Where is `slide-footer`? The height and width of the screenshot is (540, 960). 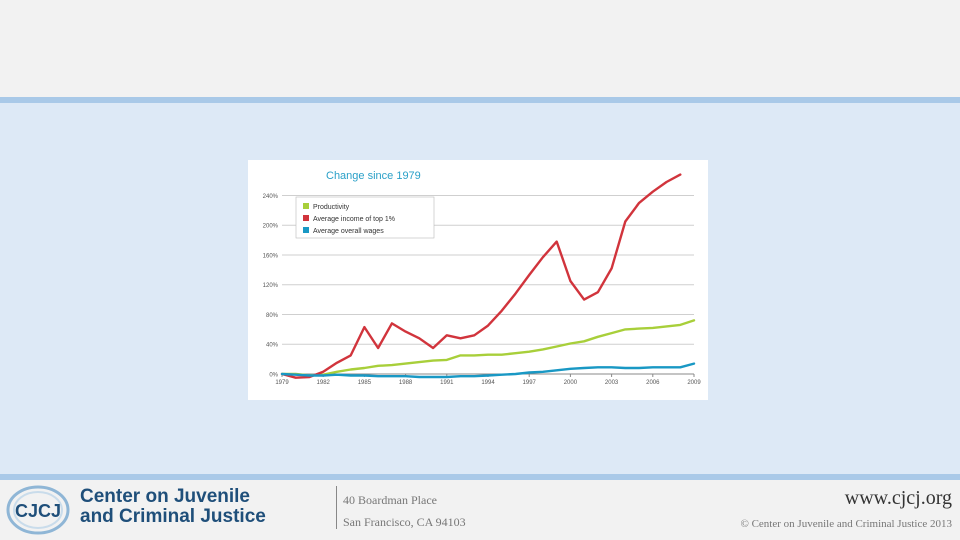 slide-footer is located at coordinates (480, 510).